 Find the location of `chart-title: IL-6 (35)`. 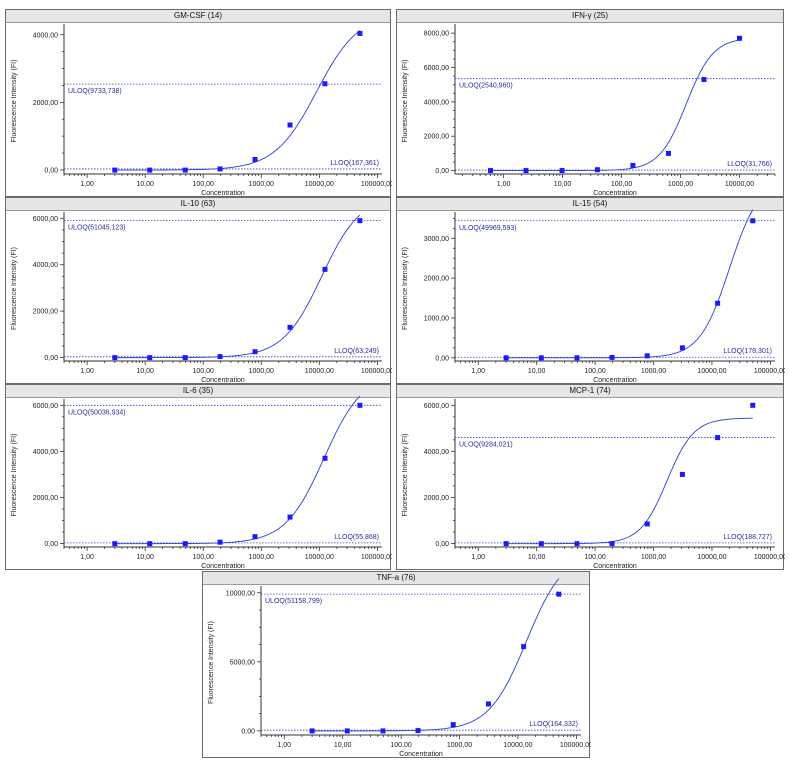

chart-title: IL-6 (35) is located at coordinates (198, 391).